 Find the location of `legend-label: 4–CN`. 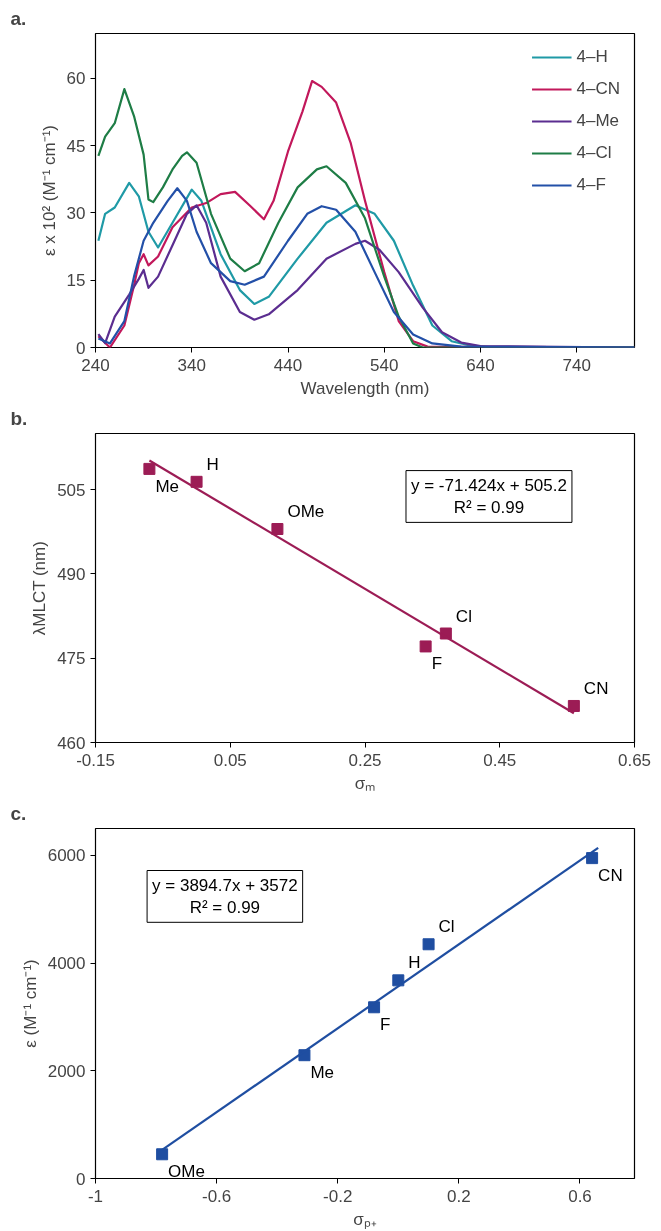

legend-label: 4–CN is located at coordinates (598, 89).